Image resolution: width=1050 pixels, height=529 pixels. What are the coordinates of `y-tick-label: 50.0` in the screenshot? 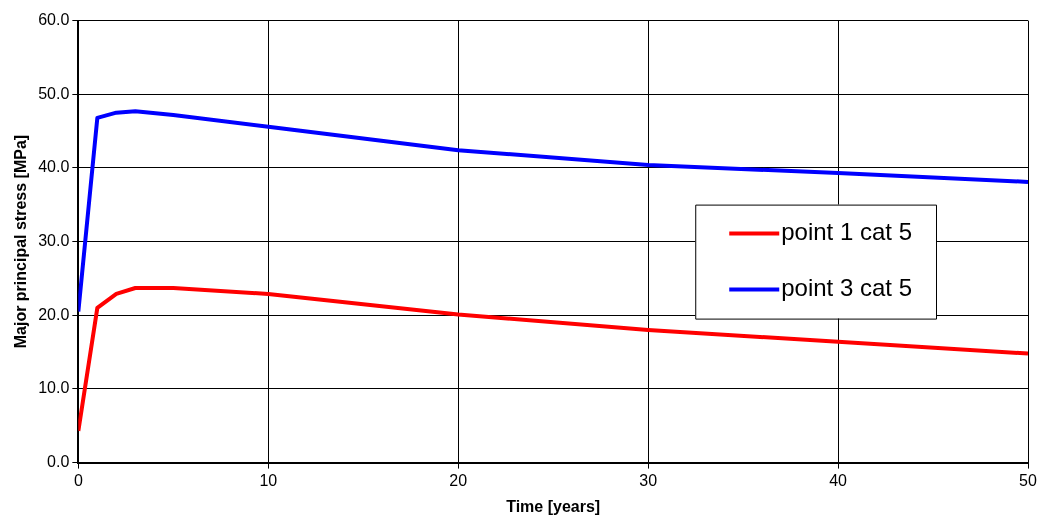 It's located at (54, 93).